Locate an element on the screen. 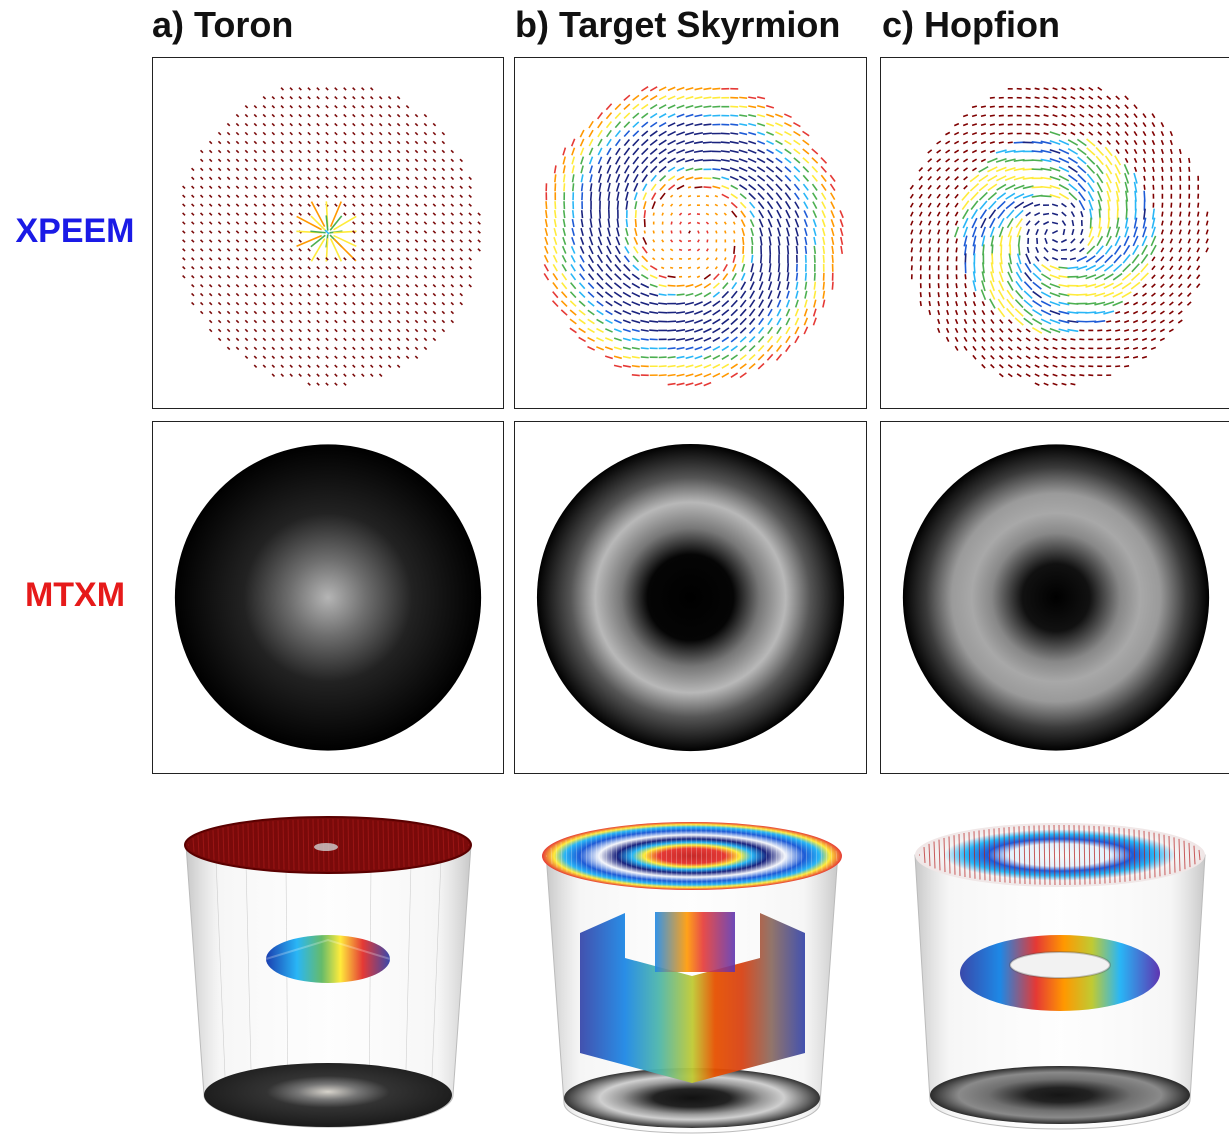 Image resolution: width=1229 pixels, height=1138 pixels. mtxm-toron-panel is located at coordinates (328, 597).